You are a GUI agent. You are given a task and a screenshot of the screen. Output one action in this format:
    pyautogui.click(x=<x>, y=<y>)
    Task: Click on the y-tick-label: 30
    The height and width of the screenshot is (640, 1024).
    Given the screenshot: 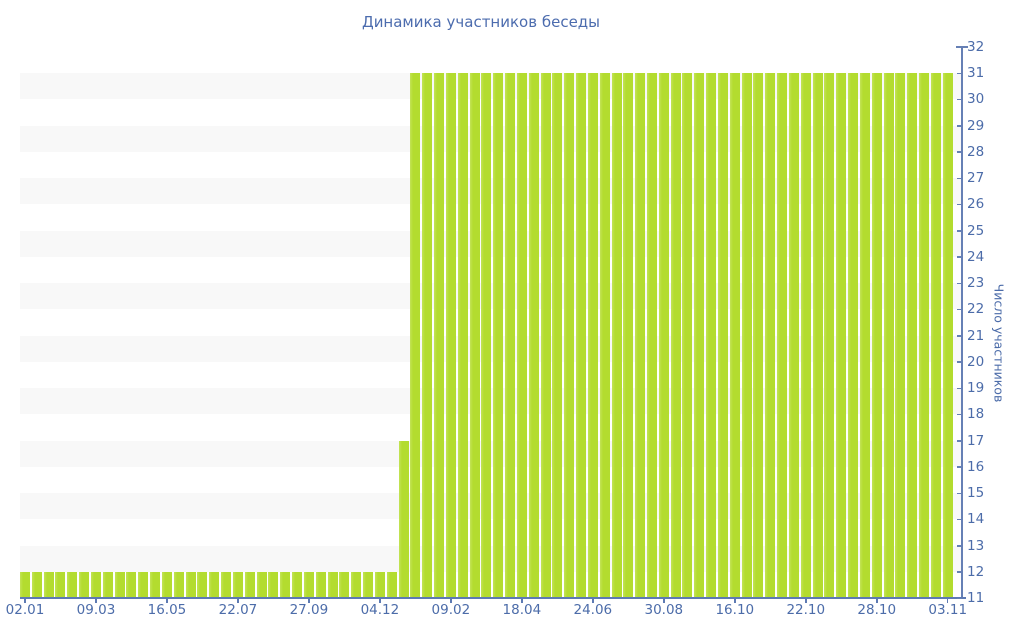 What is the action you would take?
    pyautogui.click(x=976, y=99)
    